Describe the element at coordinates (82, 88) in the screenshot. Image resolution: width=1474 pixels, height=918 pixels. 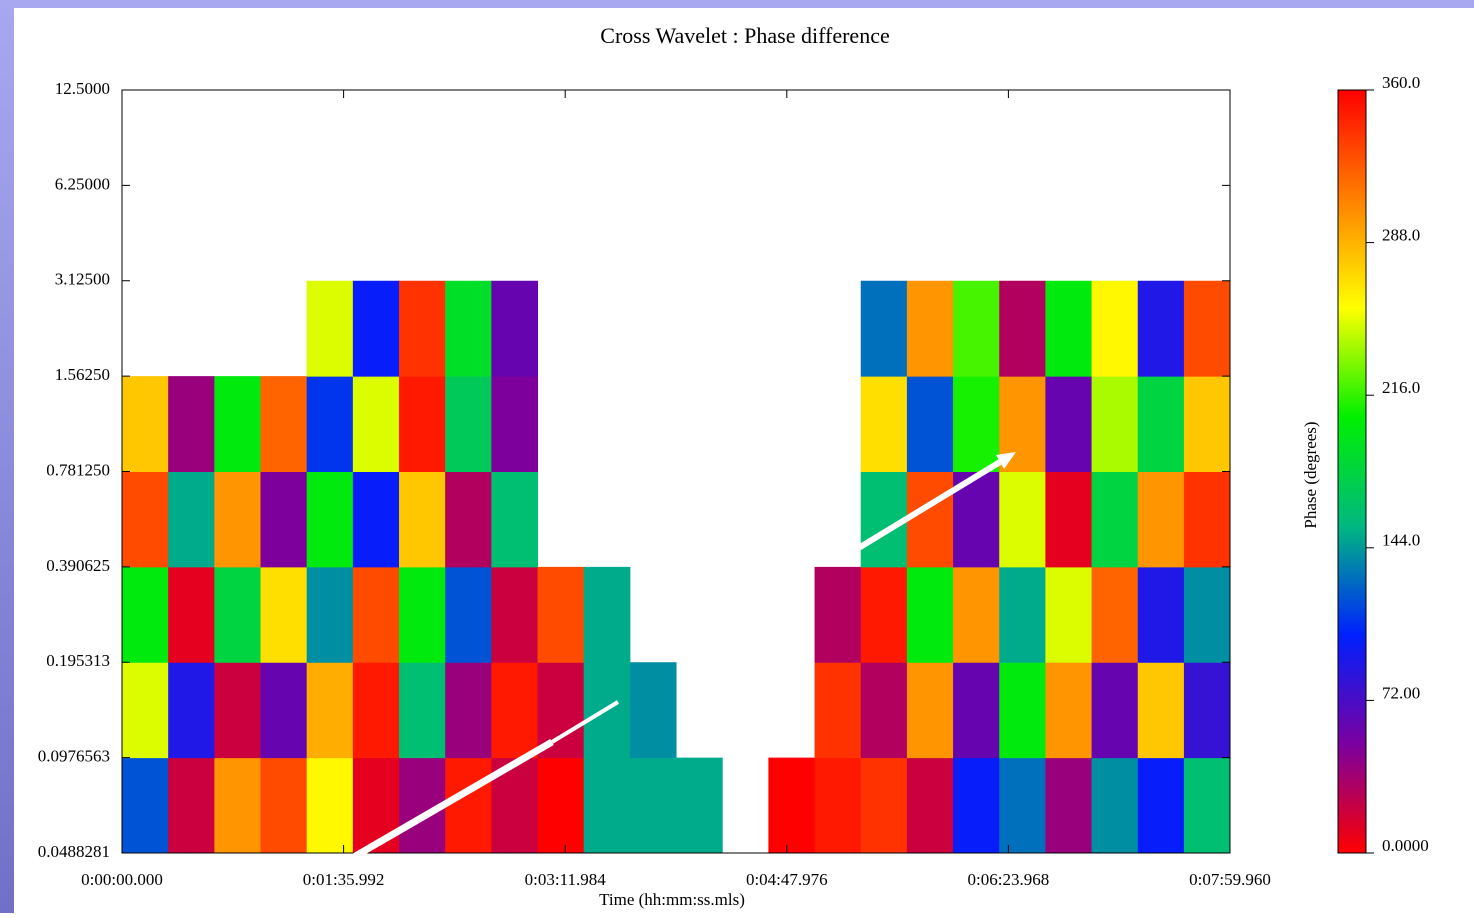
I see `y-tick-label: 12.5000` at that location.